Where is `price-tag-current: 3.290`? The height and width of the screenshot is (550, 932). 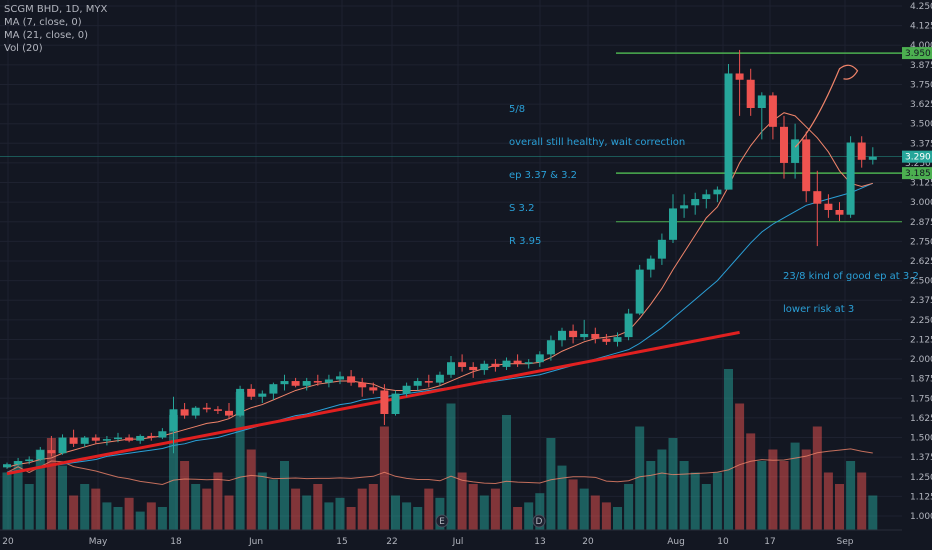
price-tag-current: 3.290 is located at coordinates (918, 158).